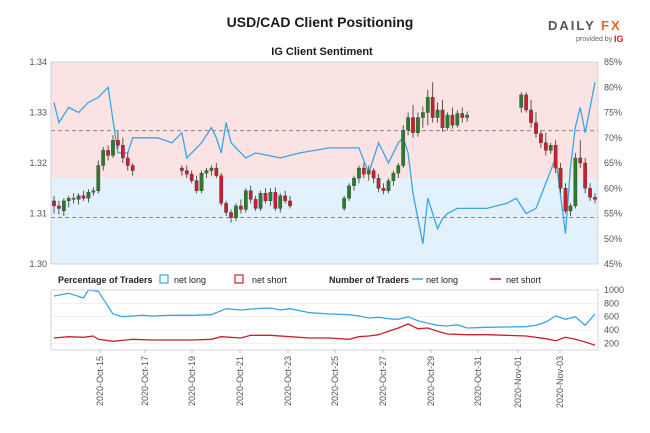 The height and width of the screenshot is (433, 650). I want to click on chart-subtitle: IG Client Sentiment, so click(322, 52).